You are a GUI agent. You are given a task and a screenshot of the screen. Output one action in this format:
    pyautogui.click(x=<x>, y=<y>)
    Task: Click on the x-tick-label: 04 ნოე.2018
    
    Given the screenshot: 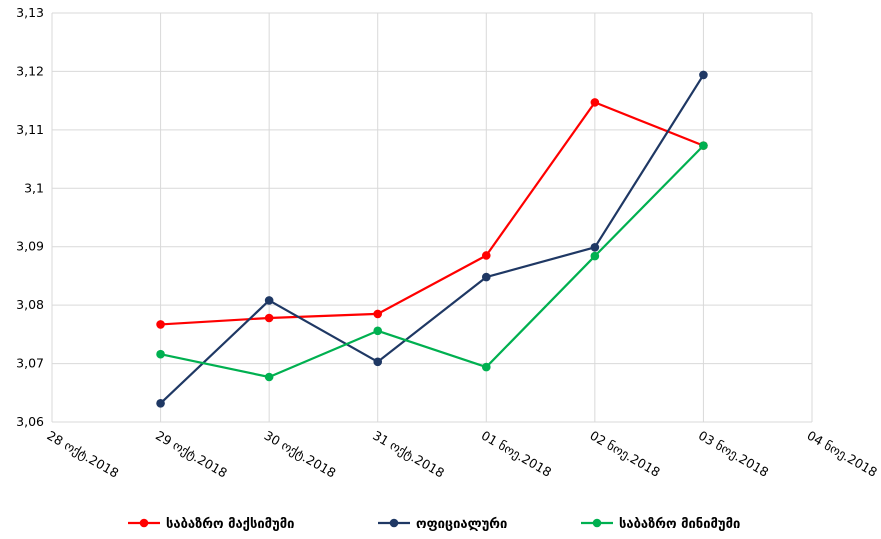 What is the action you would take?
    pyautogui.click(x=842, y=454)
    